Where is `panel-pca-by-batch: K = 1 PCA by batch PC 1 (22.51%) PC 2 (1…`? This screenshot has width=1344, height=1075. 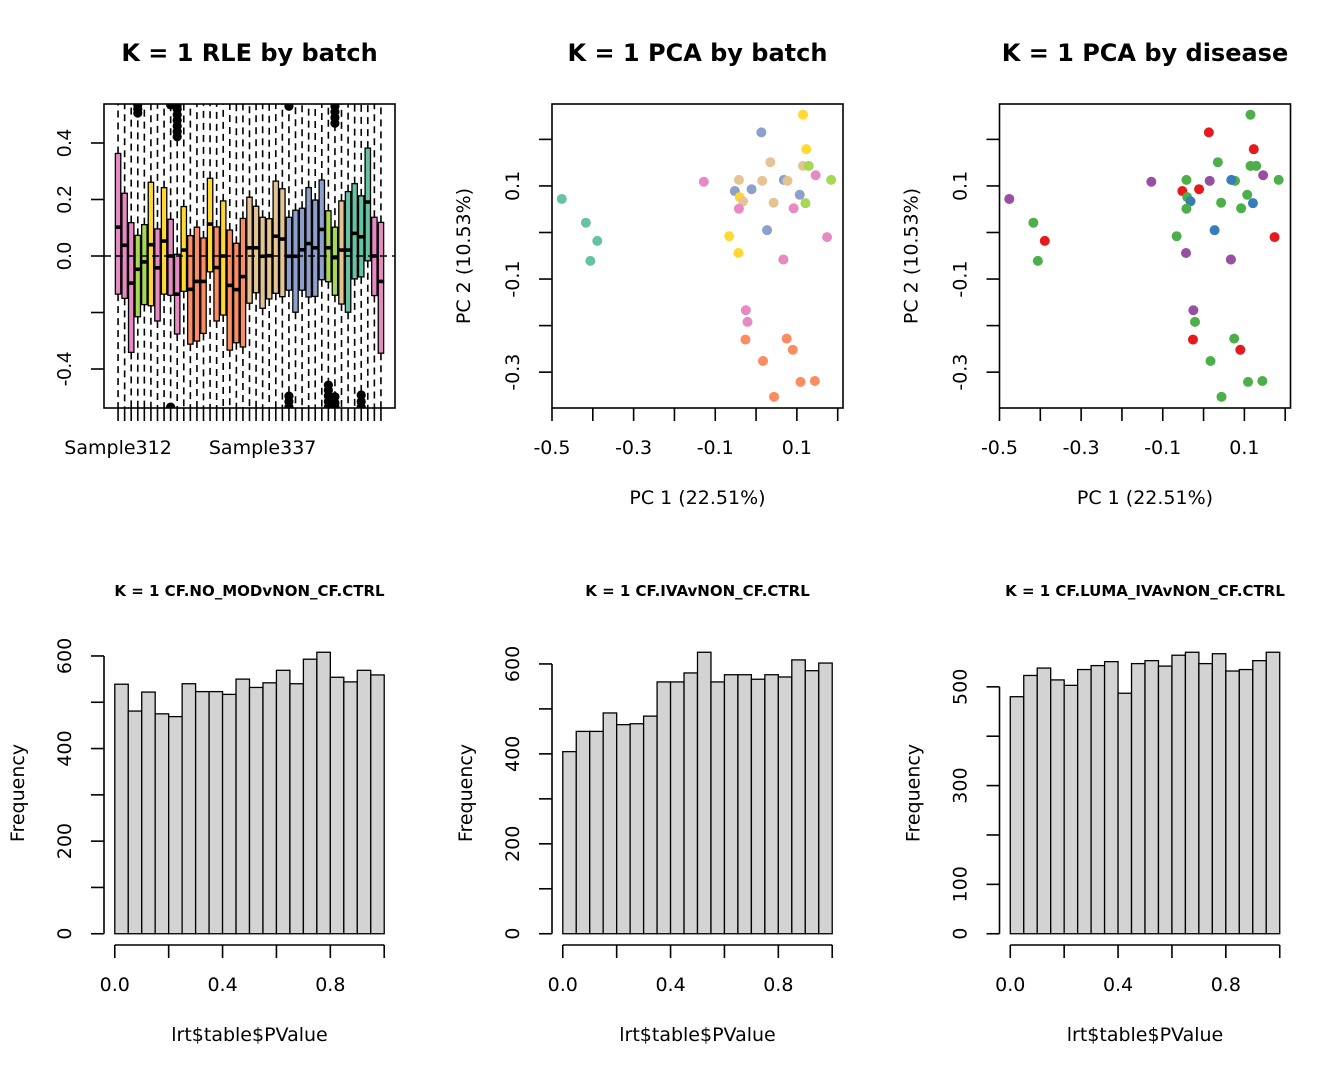 panel-pca-by-batch: K = 1 PCA by batch PC 1 (22.51%) PC 2 (1… is located at coordinates (648, 274).